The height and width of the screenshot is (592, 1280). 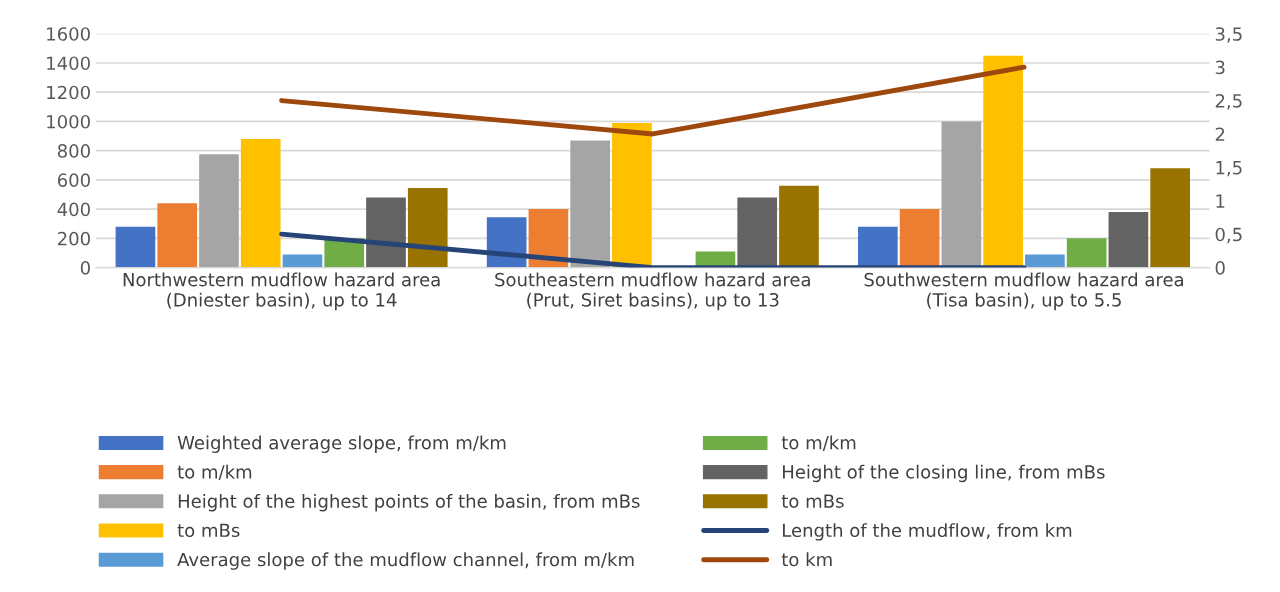 What do you see at coordinates (281, 291) in the screenshot?
I see `x-tick-label: Northwestern mudflow hazard area (Dniester basin), up to 14` at bounding box center [281, 291].